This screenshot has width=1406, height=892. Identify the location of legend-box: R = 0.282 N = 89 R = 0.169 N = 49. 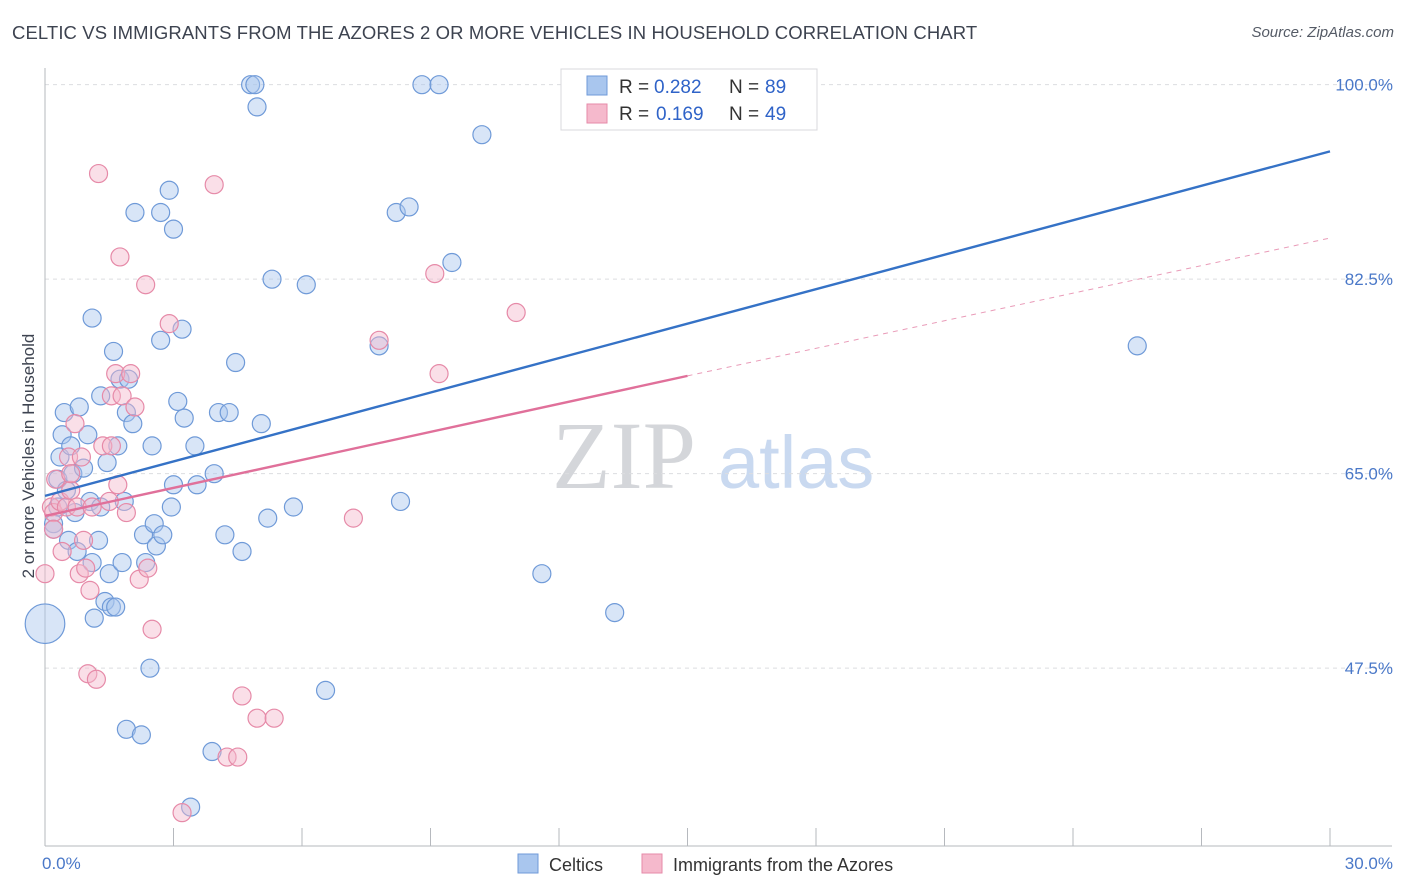
(689, 99).